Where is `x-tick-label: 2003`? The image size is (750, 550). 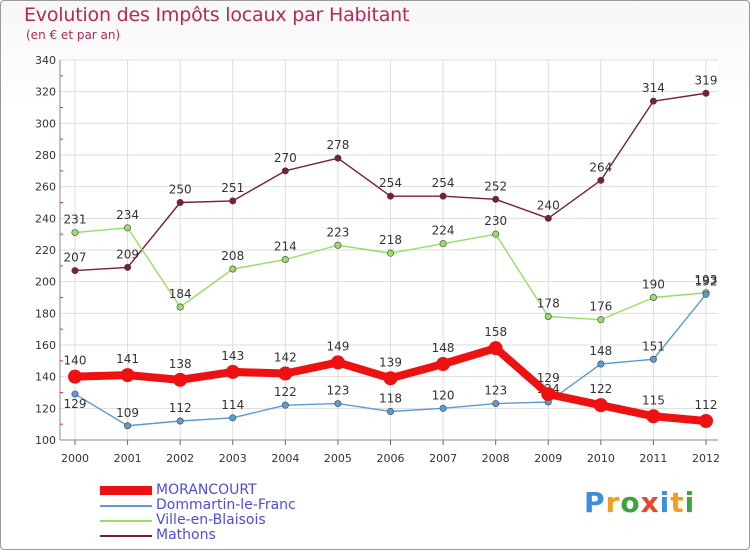
x-tick-label: 2003 is located at coordinates (233, 458).